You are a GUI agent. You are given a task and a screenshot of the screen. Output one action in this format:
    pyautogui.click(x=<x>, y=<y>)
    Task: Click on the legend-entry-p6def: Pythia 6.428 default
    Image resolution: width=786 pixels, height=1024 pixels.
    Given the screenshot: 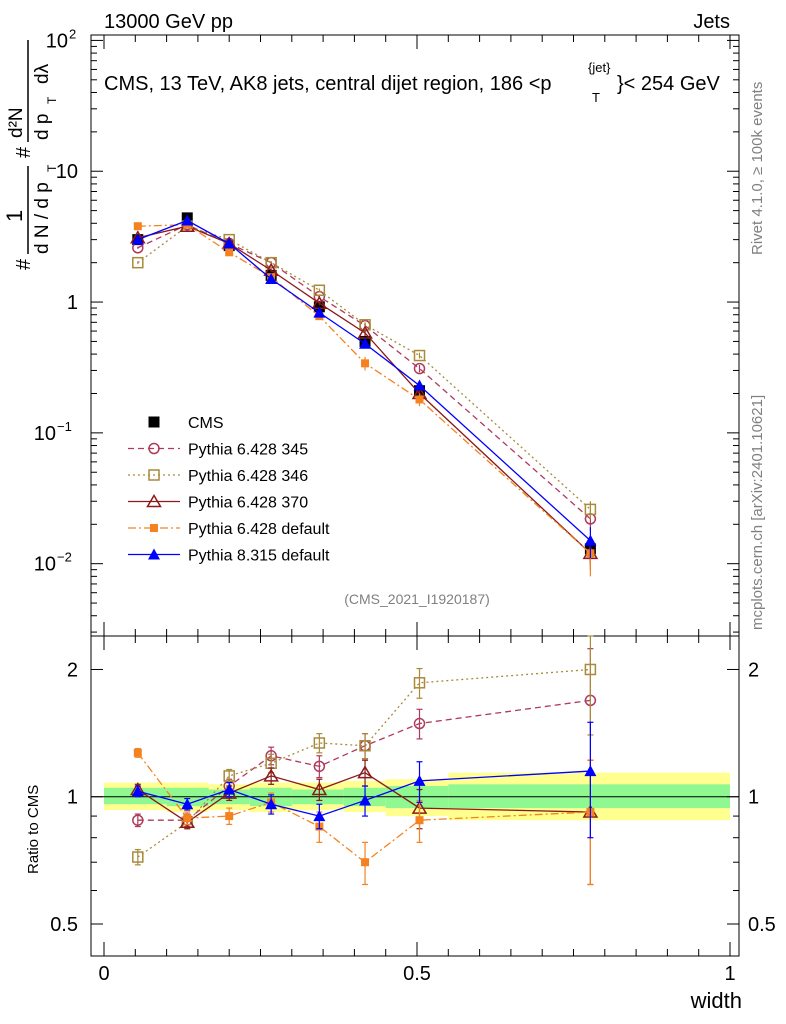 What is the action you would take?
    pyautogui.click(x=229, y=529)
    